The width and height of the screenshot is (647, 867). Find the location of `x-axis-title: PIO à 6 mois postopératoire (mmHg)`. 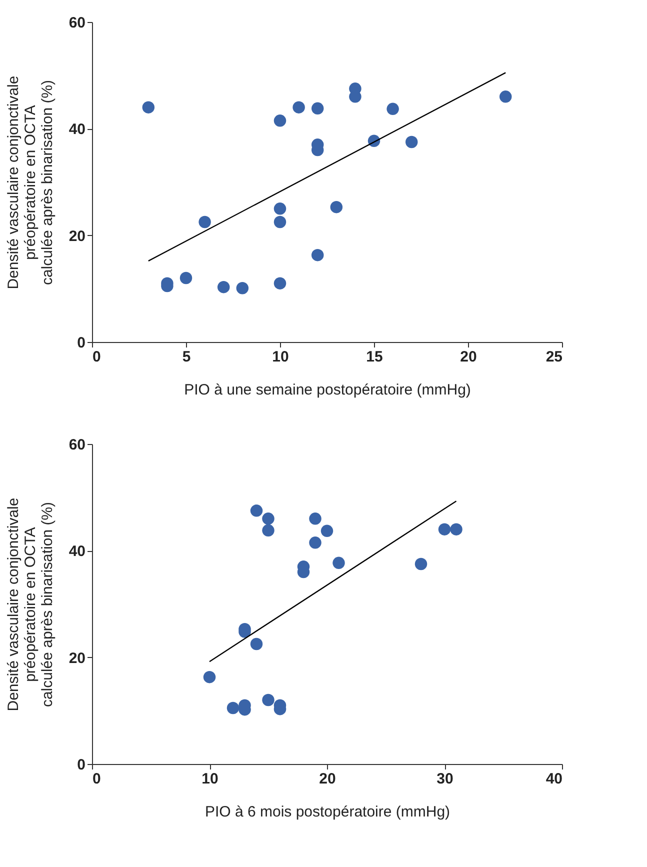

x-axis-title: PIO à 6 mois postopératoire (mmHg) is located at coordinates (327, 812).